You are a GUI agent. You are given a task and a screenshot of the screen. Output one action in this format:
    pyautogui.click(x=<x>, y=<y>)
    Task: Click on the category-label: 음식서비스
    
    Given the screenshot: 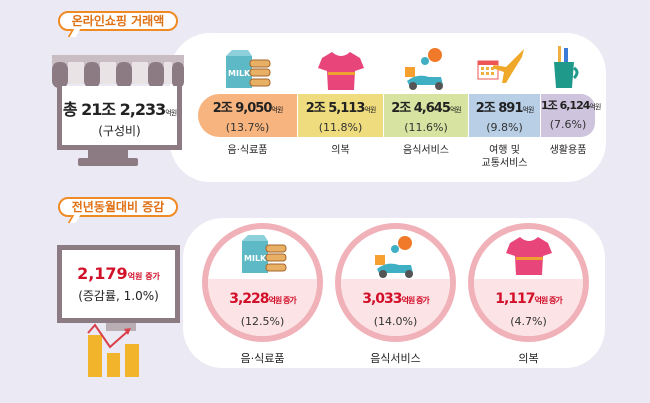 What is the action you would take?
    pyautogui.click(x=426, y=150)
    